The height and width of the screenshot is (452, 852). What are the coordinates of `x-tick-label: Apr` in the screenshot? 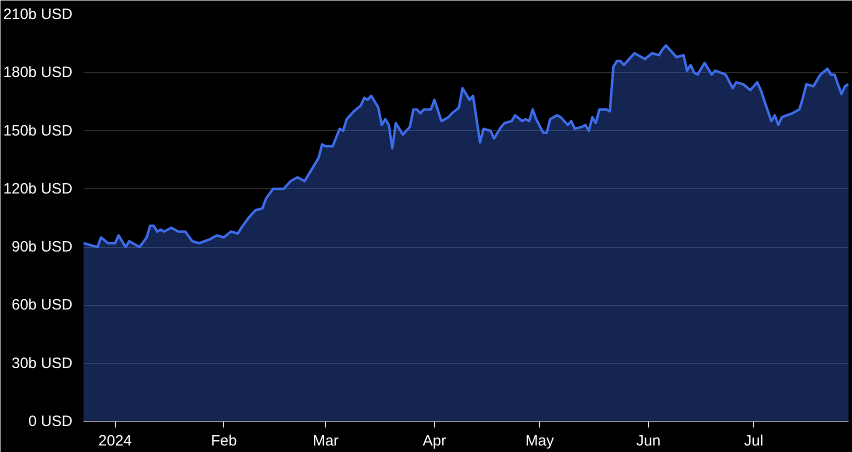 It's located at (434, 441).